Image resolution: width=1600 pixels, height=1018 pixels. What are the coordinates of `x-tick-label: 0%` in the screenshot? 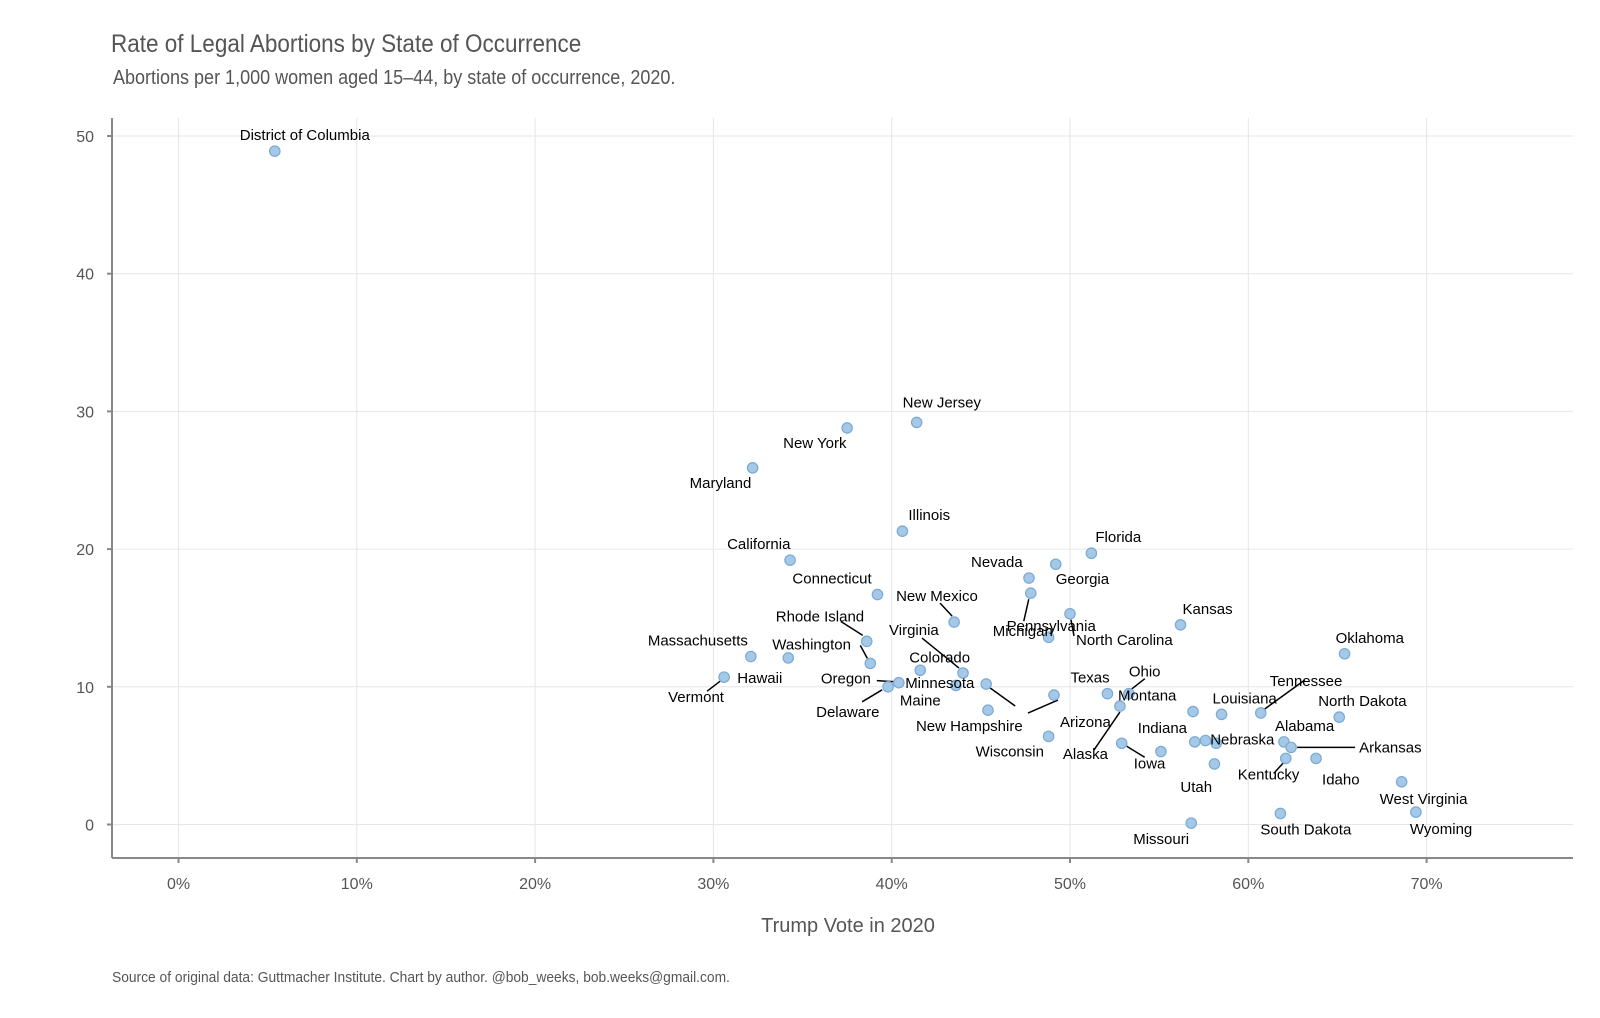 It's located at (178, 884).